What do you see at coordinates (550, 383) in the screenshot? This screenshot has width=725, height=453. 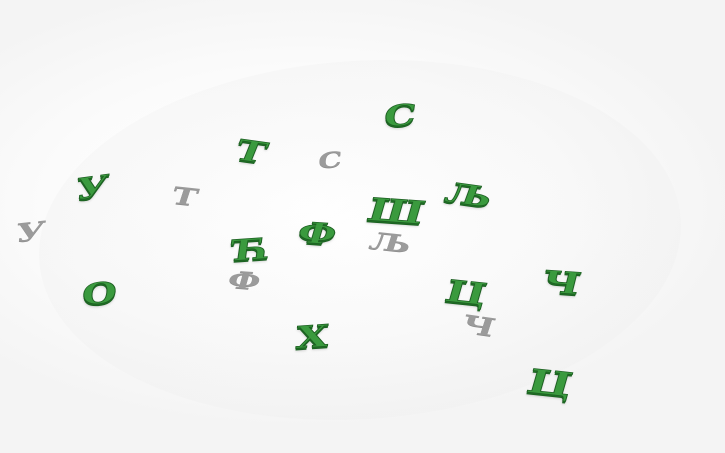 I see `letter-tse-front: Ц` at bounding box center [550, 383].